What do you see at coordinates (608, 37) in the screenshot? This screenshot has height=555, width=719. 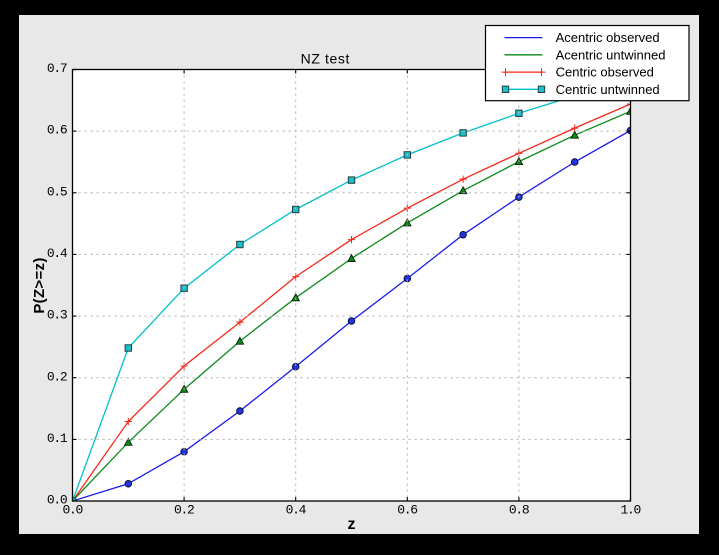 I see `svg-text: Acentric observed` at bounding box center [608, 37].